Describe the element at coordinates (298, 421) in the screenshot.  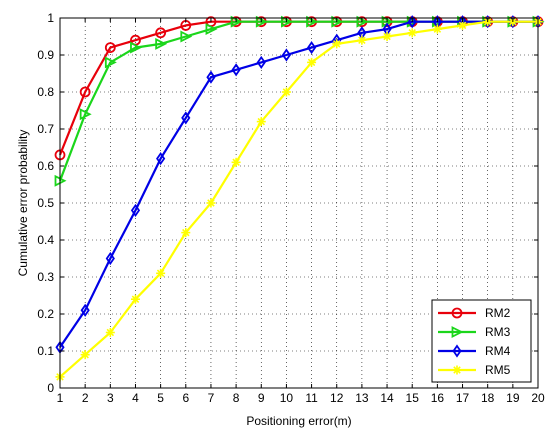
I see `x-axis-title: Positioning error(m)` at that location.